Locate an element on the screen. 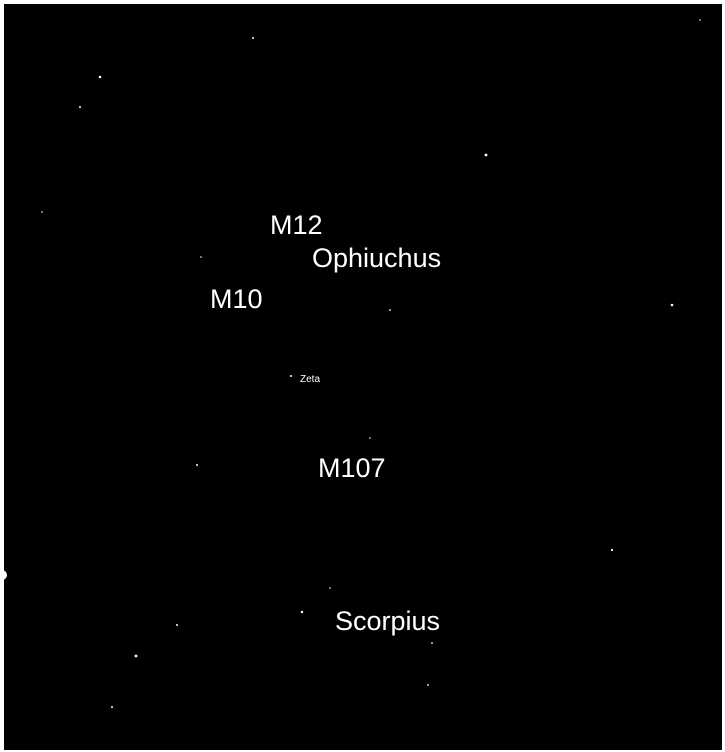 This screenshot has width=725, height=752. constellation-label: Scorpius is located at coordinates (387, 621).